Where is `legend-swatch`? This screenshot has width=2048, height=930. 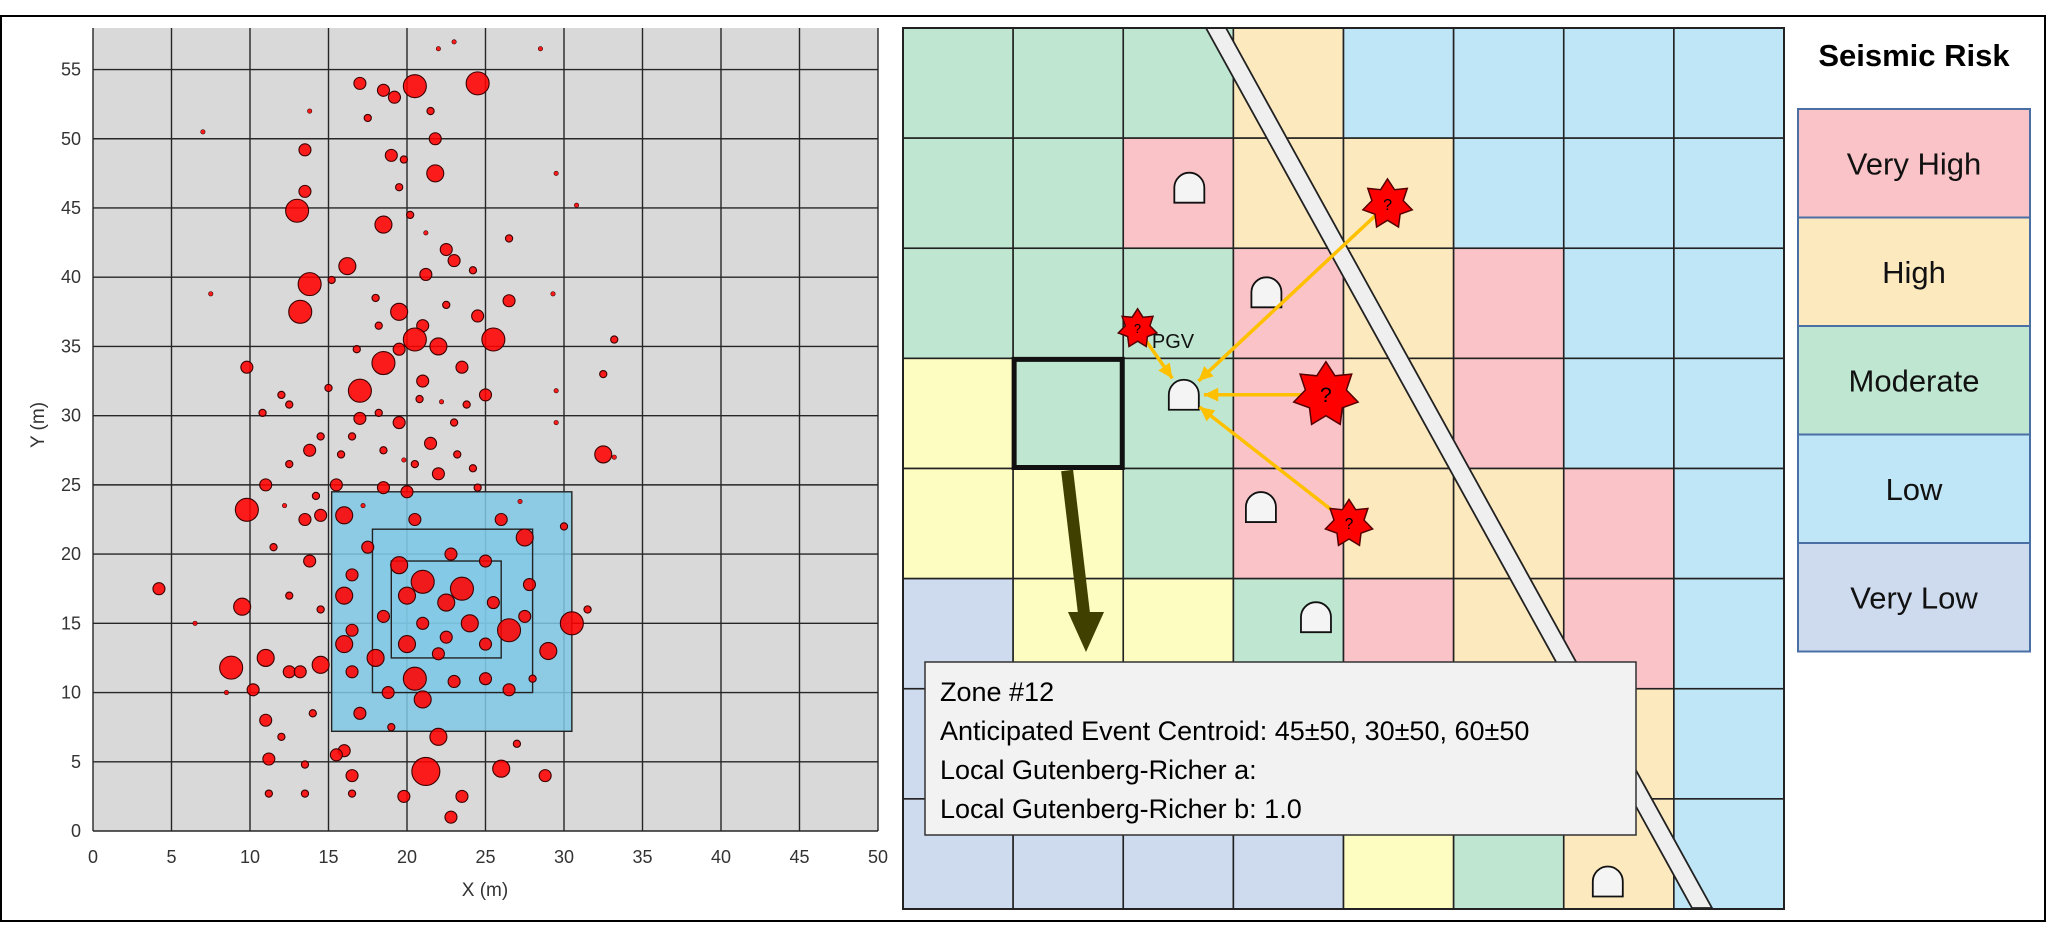 legend-swatch is located at coordinates (1914, 163).